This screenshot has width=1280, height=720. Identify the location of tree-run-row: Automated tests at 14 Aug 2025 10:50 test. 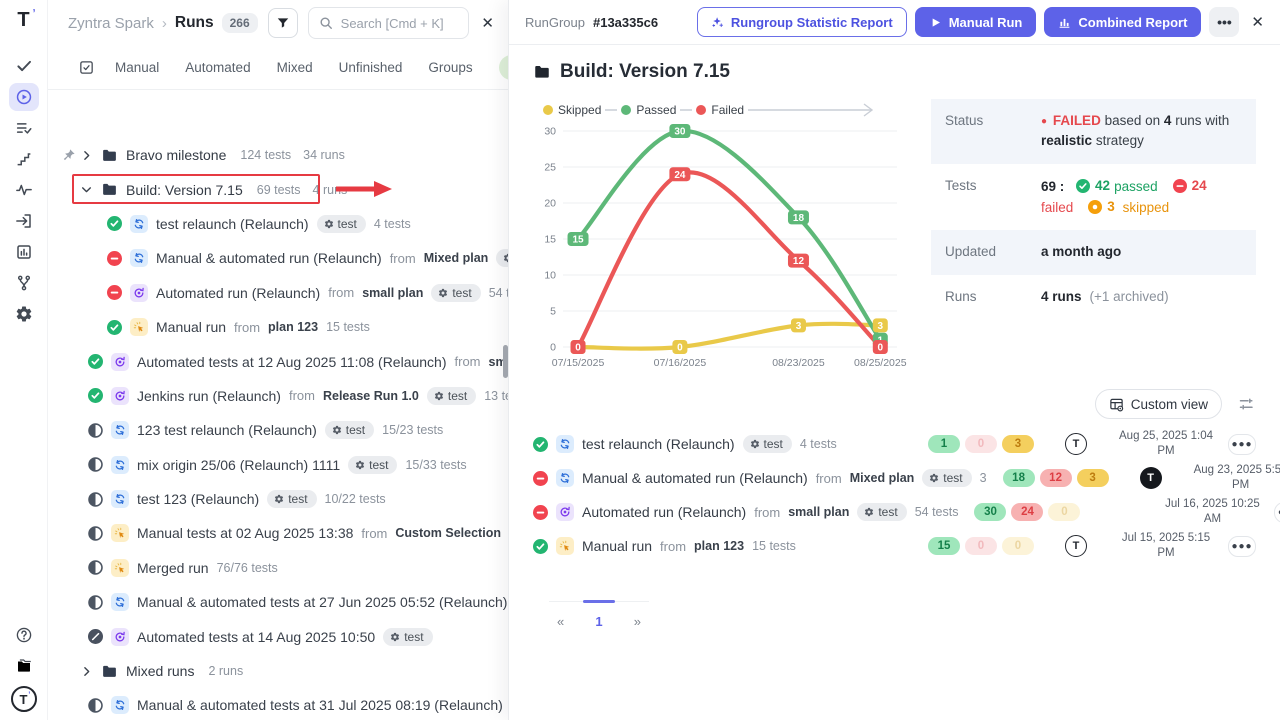
(278, 636).